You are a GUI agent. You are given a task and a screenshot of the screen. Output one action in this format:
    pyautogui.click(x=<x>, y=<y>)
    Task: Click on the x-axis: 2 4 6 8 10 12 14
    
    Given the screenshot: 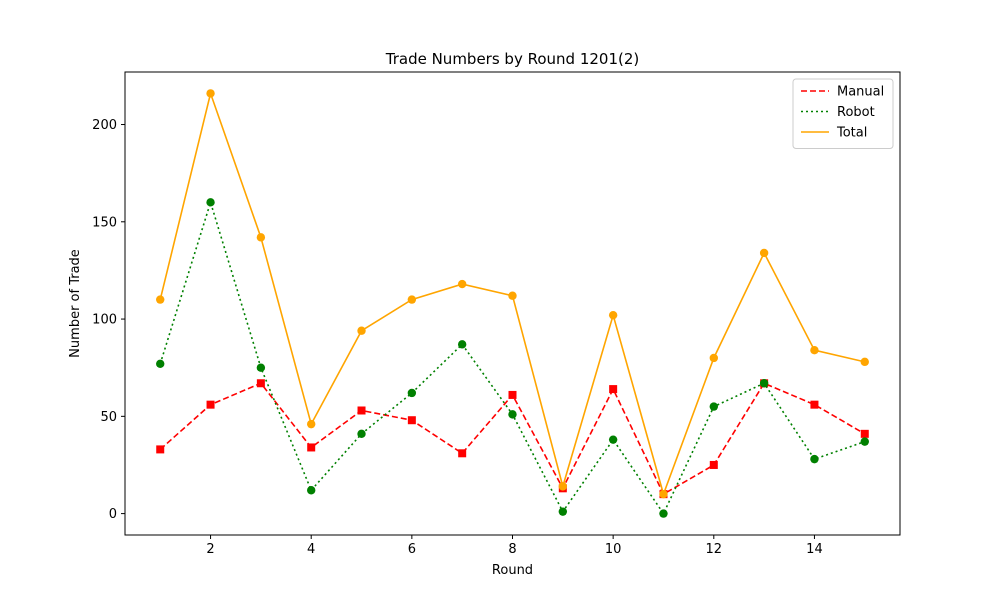 What is the action you would take?
    pyautogui.click(x=514, y=546)
    